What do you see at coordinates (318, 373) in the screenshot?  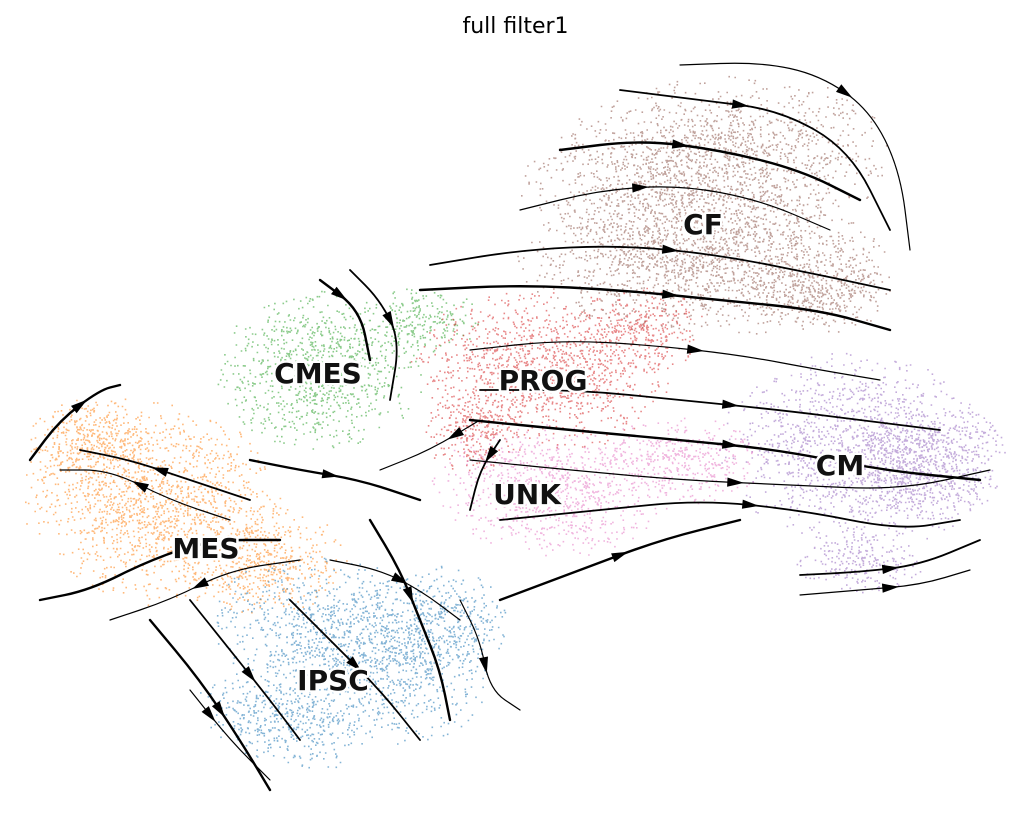 I see `cluster-label-cmes: CMES` at bounding box center [318, 373].